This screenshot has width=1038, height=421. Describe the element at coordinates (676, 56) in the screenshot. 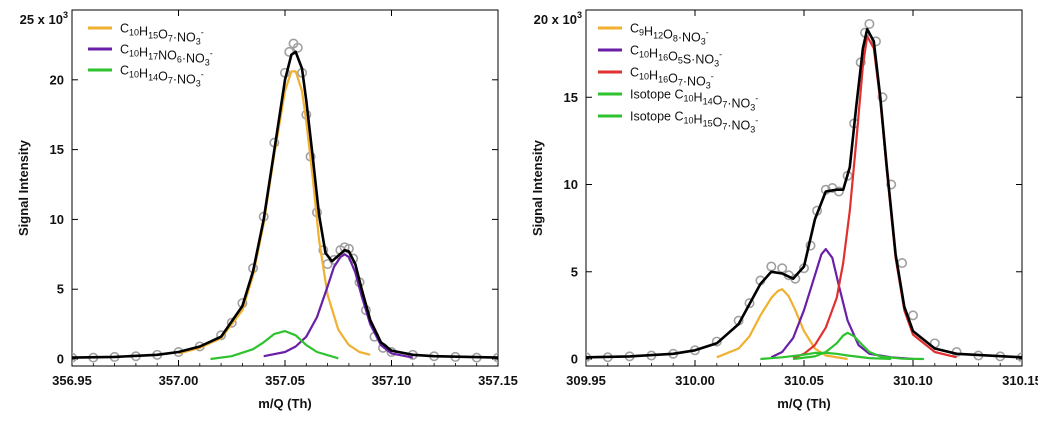

I see `legend-label: C10H16O5S·NO3-` at that location.